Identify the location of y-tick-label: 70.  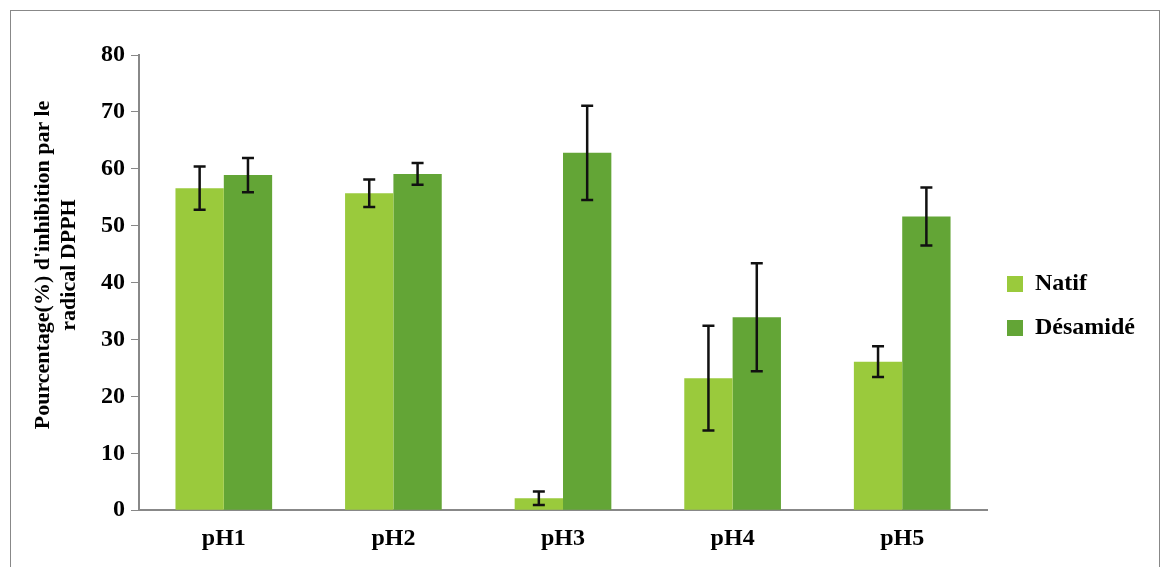
(113, 110).